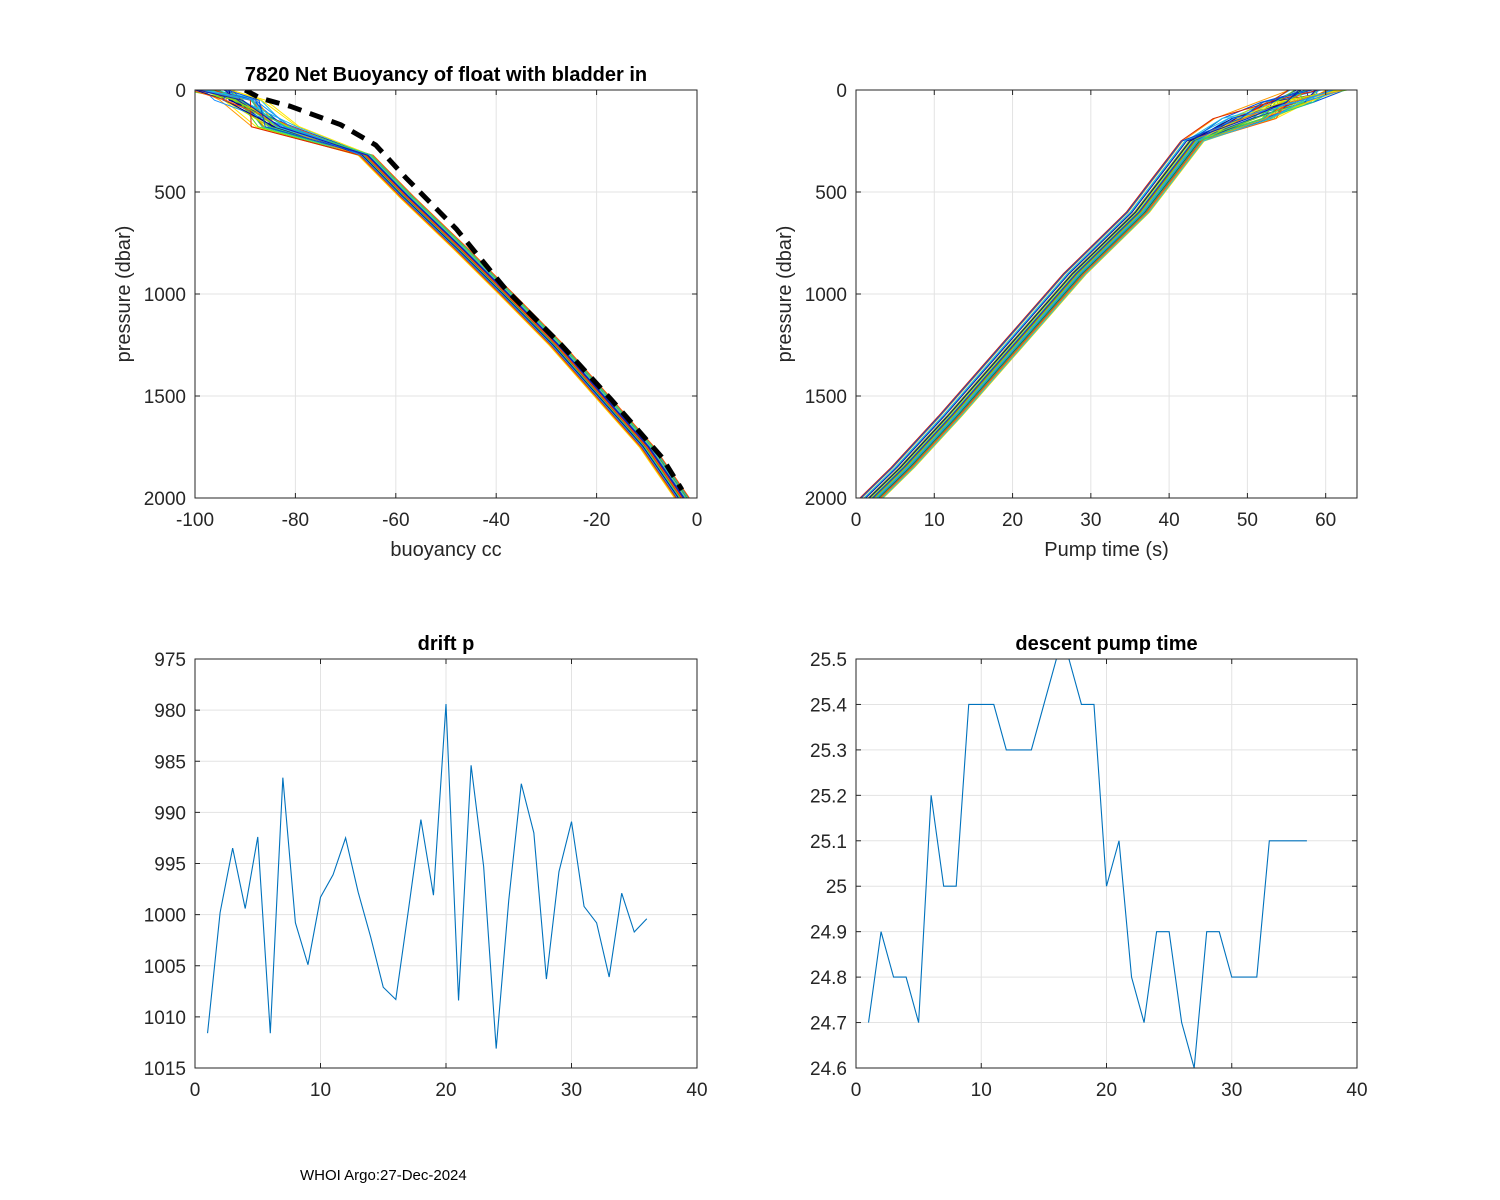 The width and height of the screenshot is (1500, 1200). I want to click on x-tick-label: -20, so click(596, 520).